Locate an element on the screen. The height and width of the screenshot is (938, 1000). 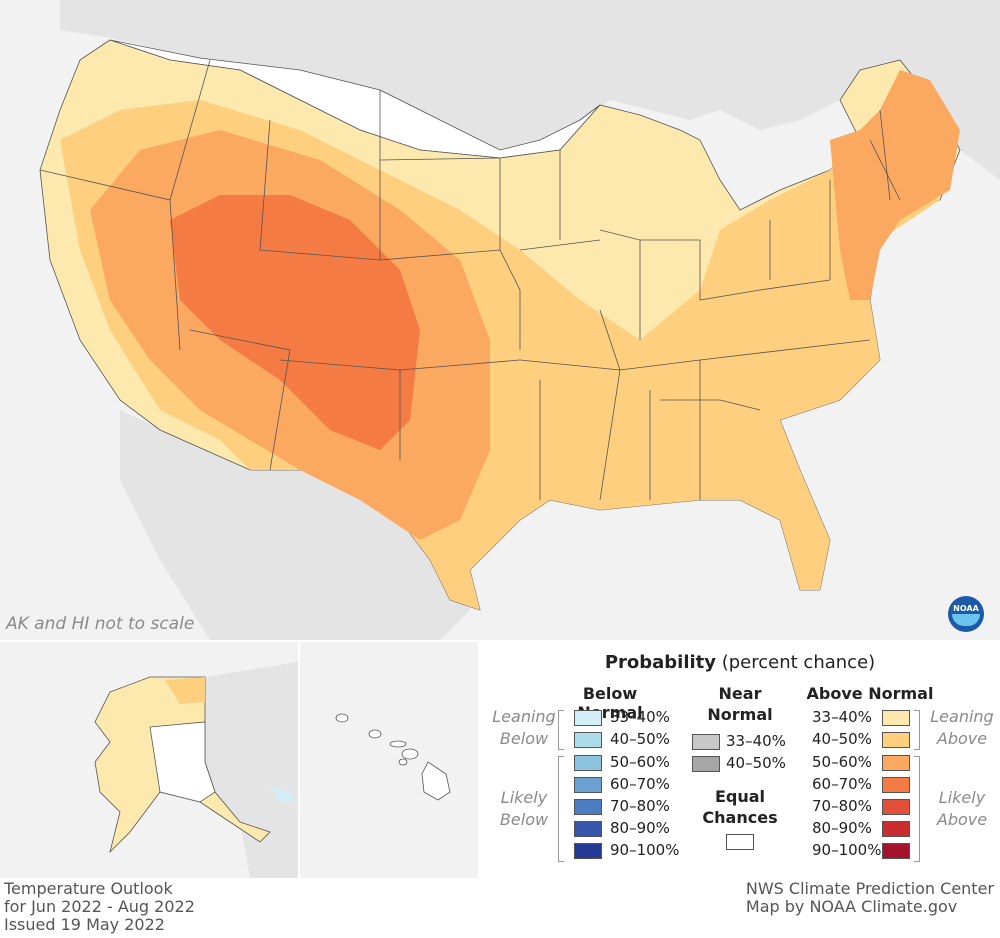
alaska-inset-map is located at coordinates (149, 760).